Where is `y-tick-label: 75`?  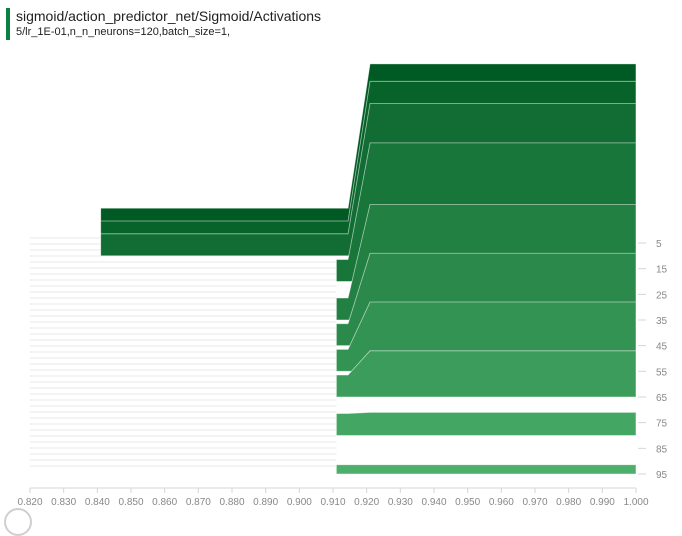
y-tick-label: 75 is located at coordinates (662, 424).